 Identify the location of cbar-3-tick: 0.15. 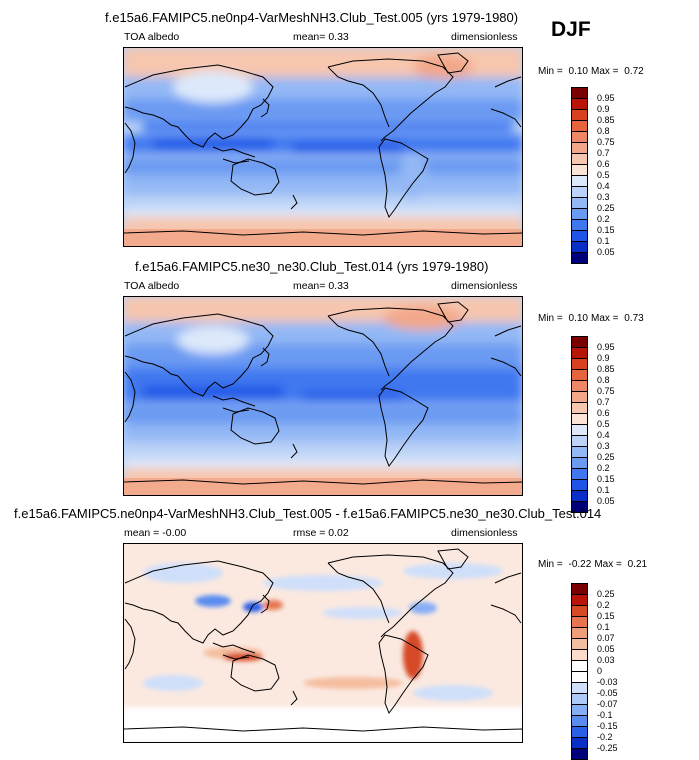
(606, 616).